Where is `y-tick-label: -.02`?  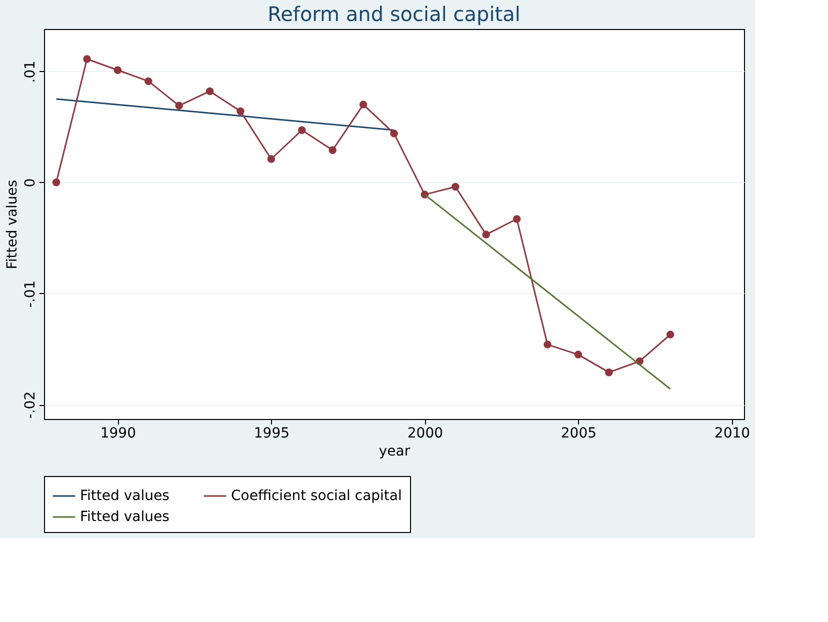
y-tick-label: -.02 is located at coordinates (30, 405).